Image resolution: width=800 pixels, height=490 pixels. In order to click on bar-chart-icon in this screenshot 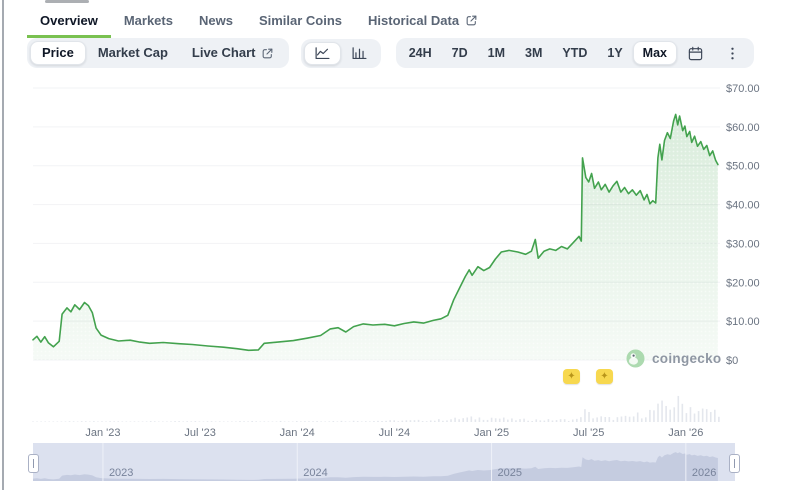, I will do `click(359, 52)`.